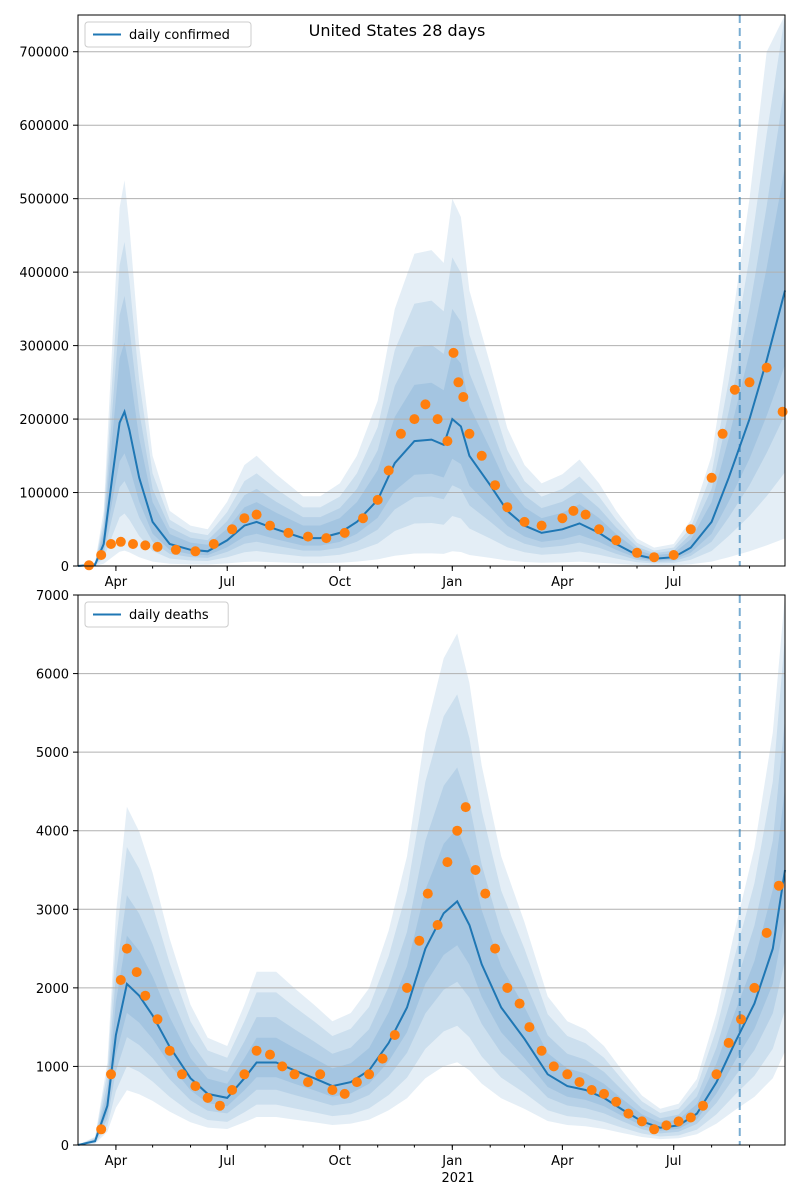 The height and width of the screenshot is (1200, 800). I want to click on chart-title: United States 28 days, so click(397, 30).